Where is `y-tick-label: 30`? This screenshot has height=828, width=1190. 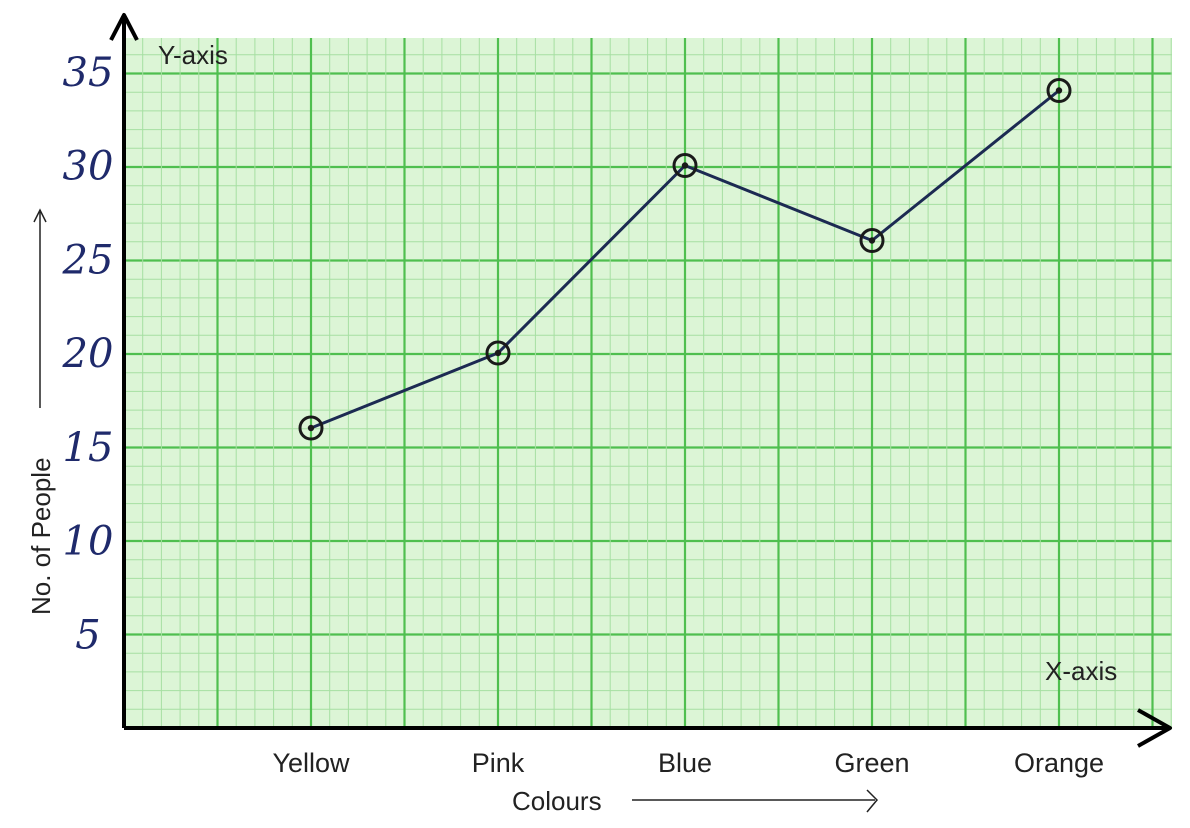 y-tick-label: 30 is located at coordinates (88, 167).